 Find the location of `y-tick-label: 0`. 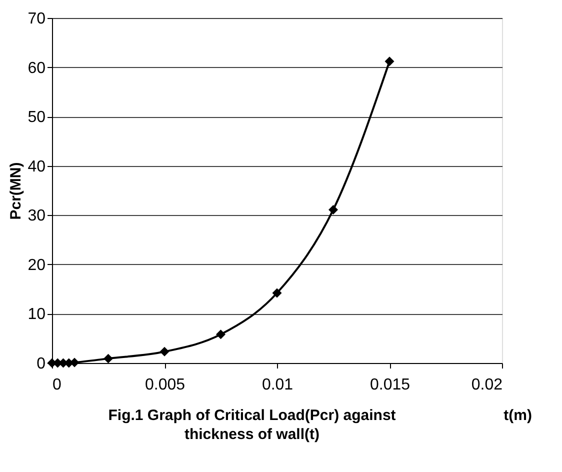

y-tick-label: 0 is located at coordinates (41, 364).